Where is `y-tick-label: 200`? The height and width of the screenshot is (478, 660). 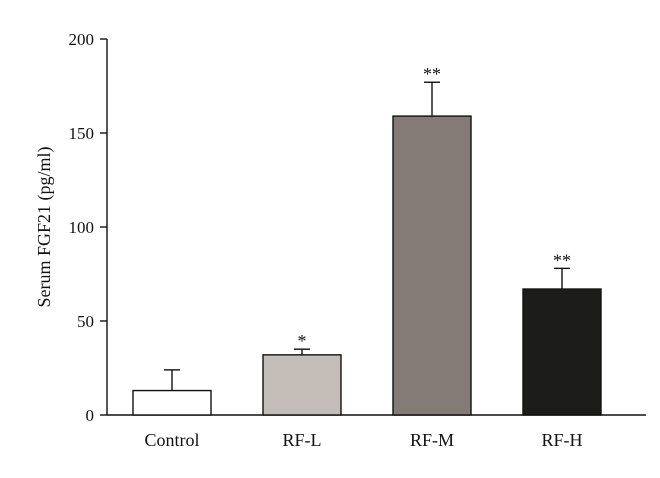
y-tick-label: 200 is located at coordinates (82, 39).